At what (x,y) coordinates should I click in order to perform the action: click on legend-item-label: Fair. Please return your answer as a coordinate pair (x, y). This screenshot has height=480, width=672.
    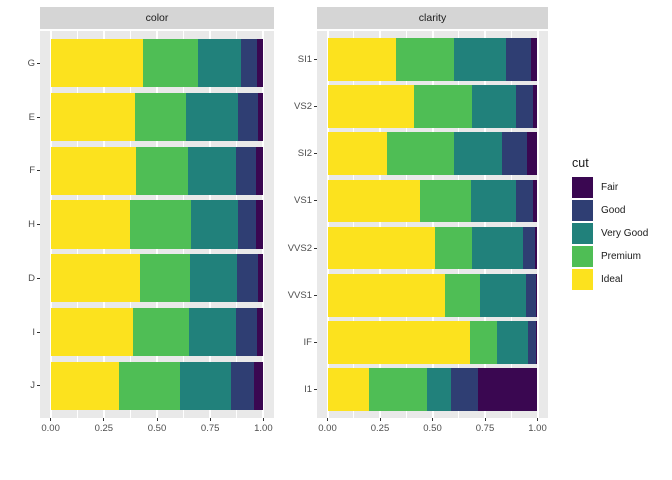
    Looking at the image, I should click on (610, 187).